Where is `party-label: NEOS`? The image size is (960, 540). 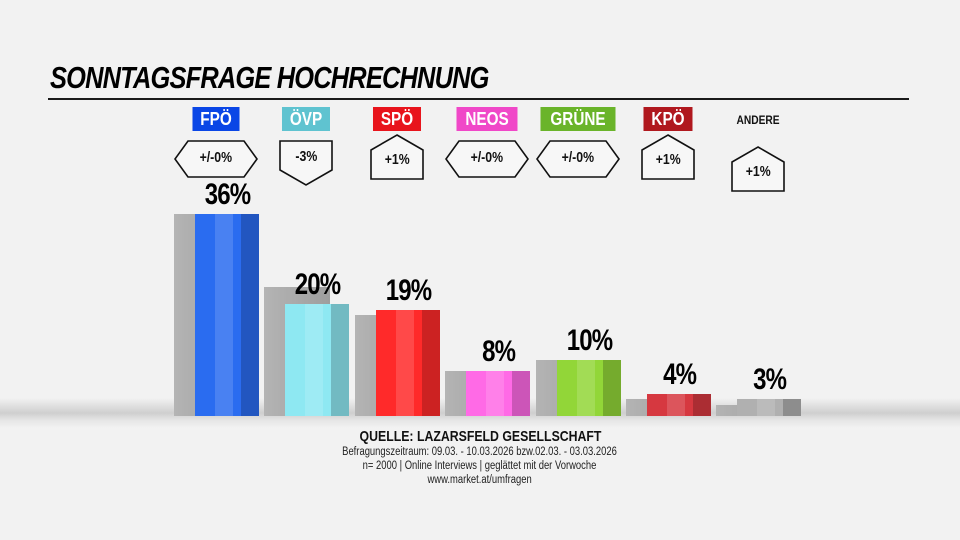
party-label: NEOS is located at coordinates (487, 119).